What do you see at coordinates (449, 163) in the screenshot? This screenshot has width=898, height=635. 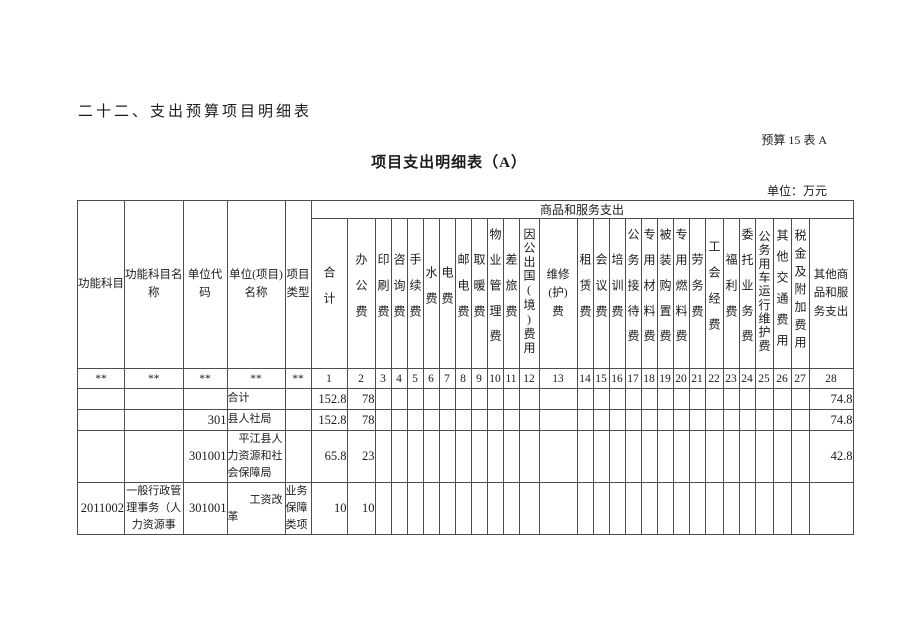 I see `table-title: 项目支出明细表（A）` at bounding box center [449, 163].